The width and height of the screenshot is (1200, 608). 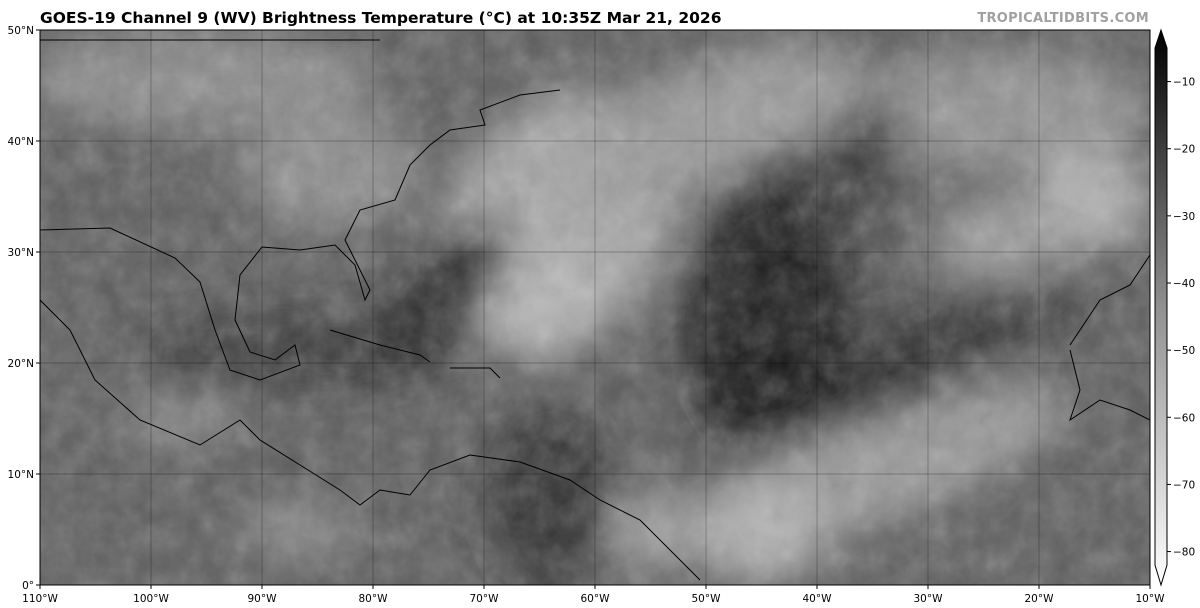 What do you see at coordinates (21, 253) in the screenshot?
I see `lat-tick-label: 30°N` at bounding box center [21, 253].